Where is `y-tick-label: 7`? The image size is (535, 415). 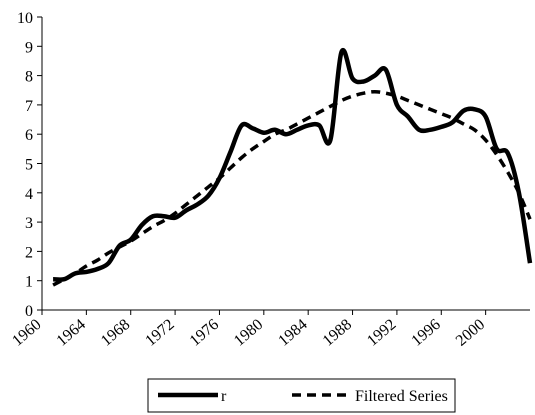
y-tick-label: 7 is located at coordinates (29, 106).